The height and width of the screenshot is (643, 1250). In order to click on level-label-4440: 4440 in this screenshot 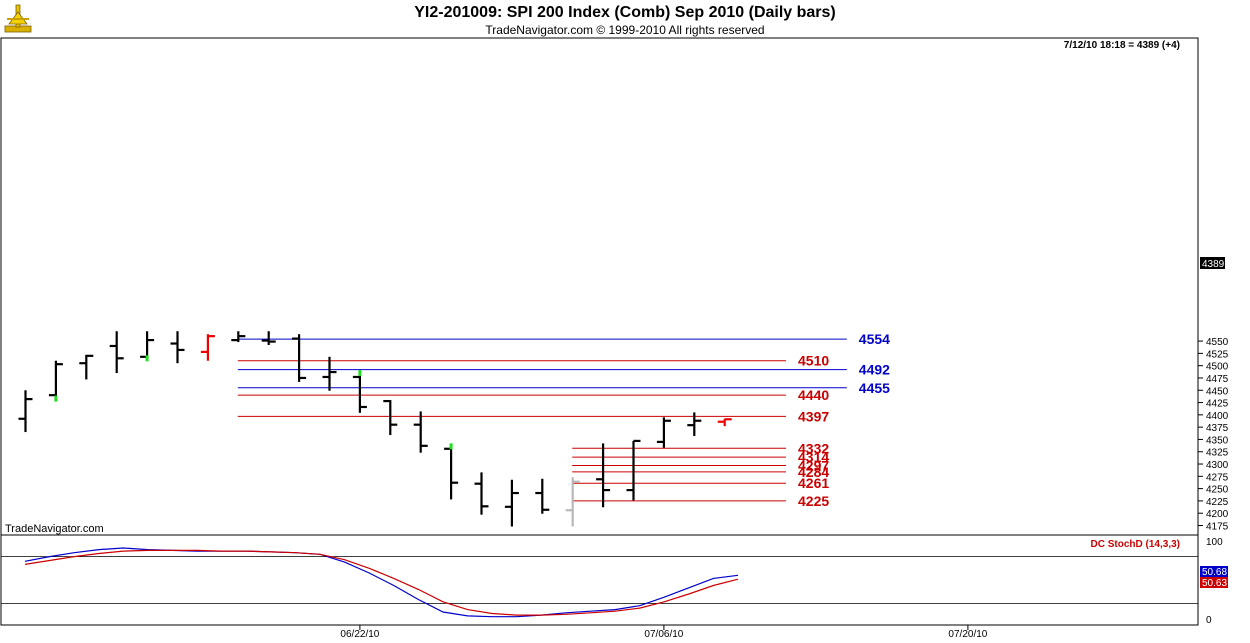, I will do `click(813, 395)`.